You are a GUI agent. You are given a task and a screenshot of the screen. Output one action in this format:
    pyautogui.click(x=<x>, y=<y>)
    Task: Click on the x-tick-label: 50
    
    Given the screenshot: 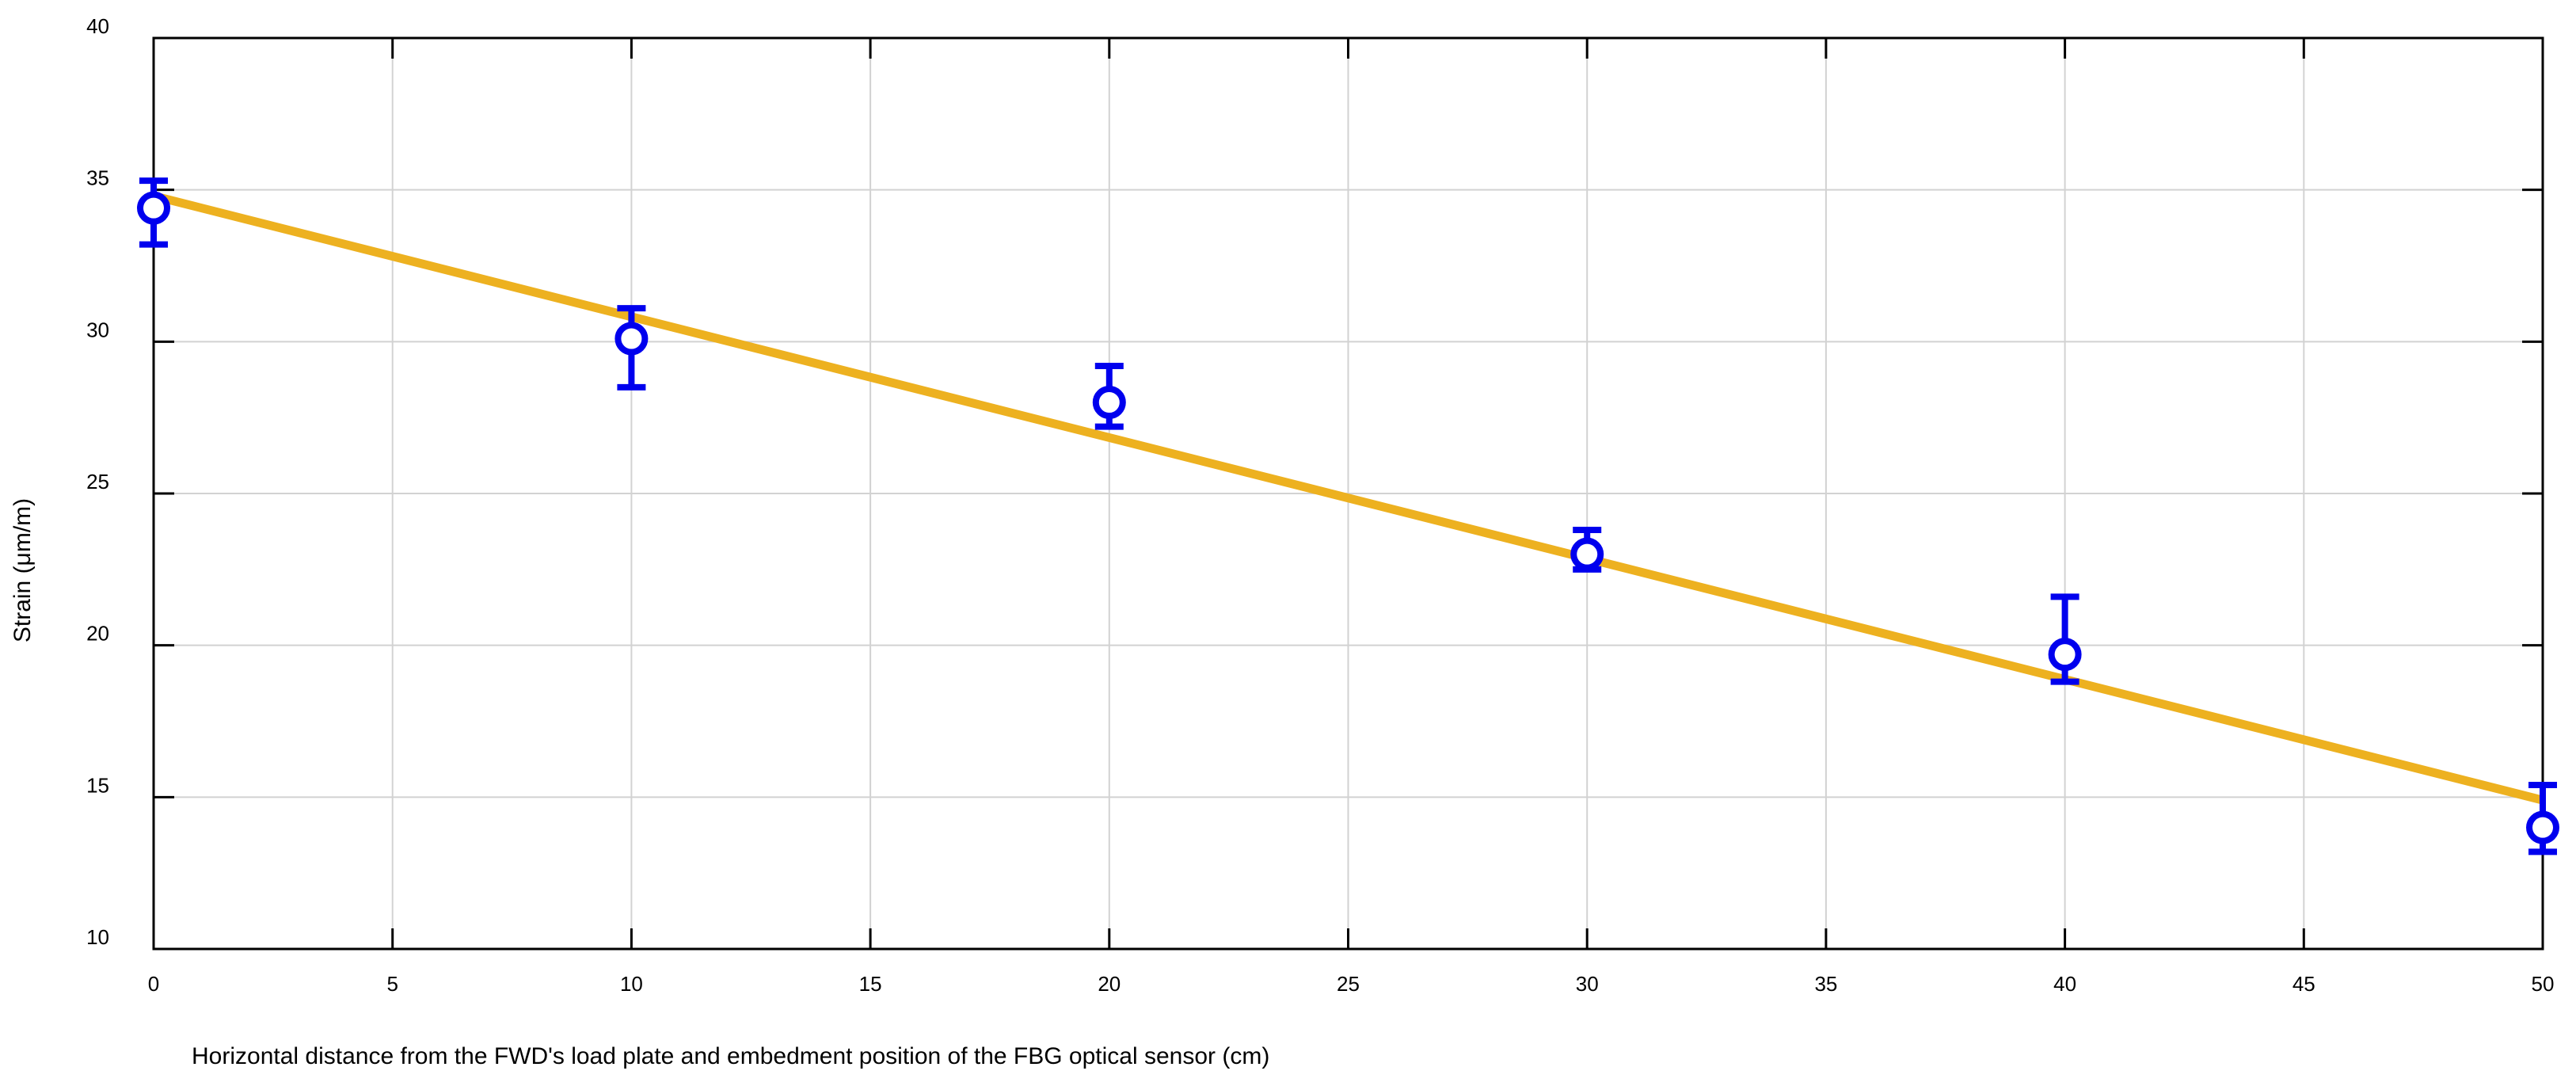 What is the action you would take?
    pyautogui.click(x=2543, y=984)
    